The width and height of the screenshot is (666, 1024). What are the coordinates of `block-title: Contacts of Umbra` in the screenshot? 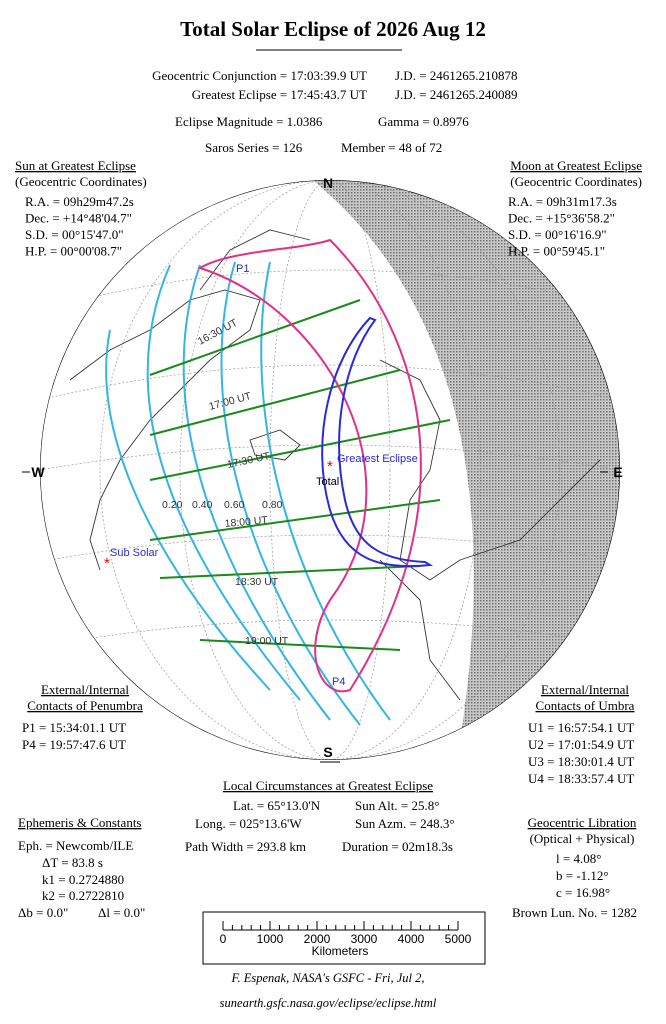 It's located at (585, 705).